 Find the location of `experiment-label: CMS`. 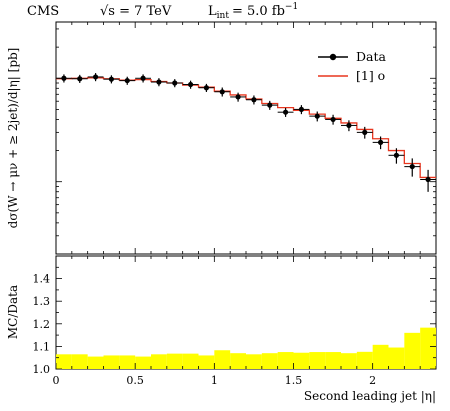

experiment-label: CMS is located at coordinates (43, 11).